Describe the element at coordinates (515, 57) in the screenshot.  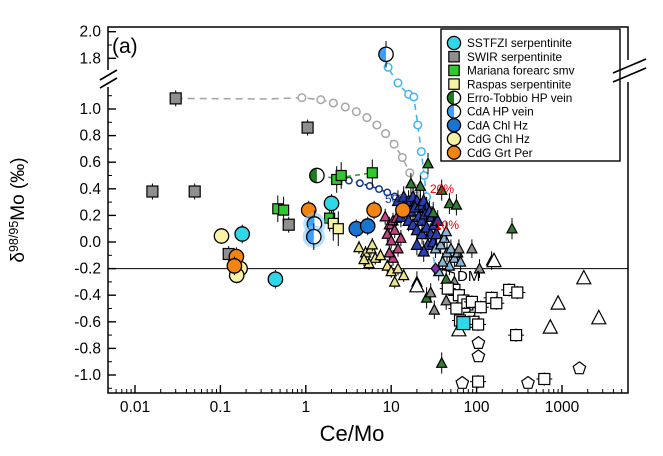
I see `svg-text: SWIR serpentinite` at that location.